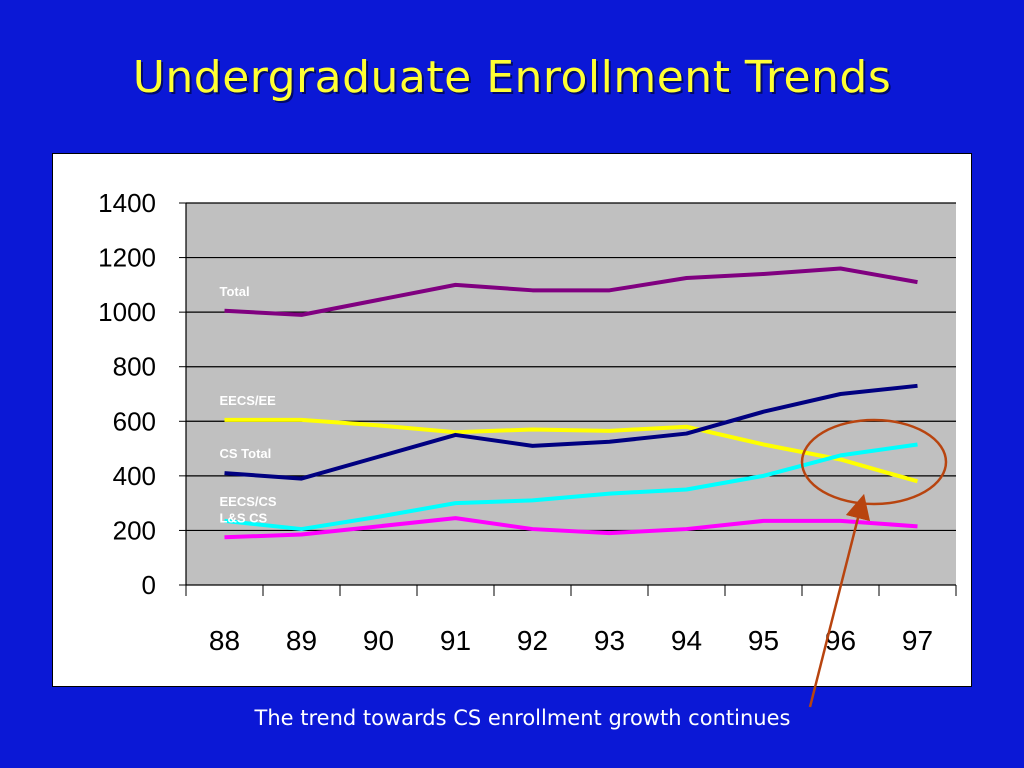 Image resolution: width=1024 pixels, height=768 pixels. Describe the element at coordinates (917, 640) in the screenshot. I see `x-tick-label: 97` at that location.